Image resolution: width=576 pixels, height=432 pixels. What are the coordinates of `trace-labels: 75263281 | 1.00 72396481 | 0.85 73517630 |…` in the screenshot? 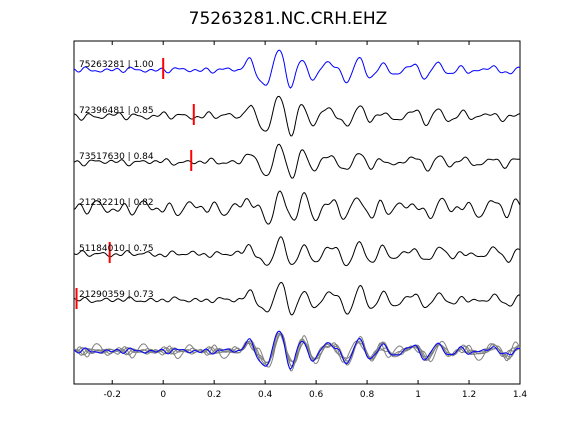 It's located at (116, 180).